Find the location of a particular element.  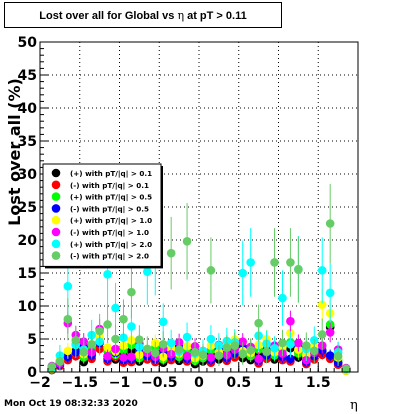

legend-label: (+) with pT/|q| > 2.0 is located at coordinates (111, 245).